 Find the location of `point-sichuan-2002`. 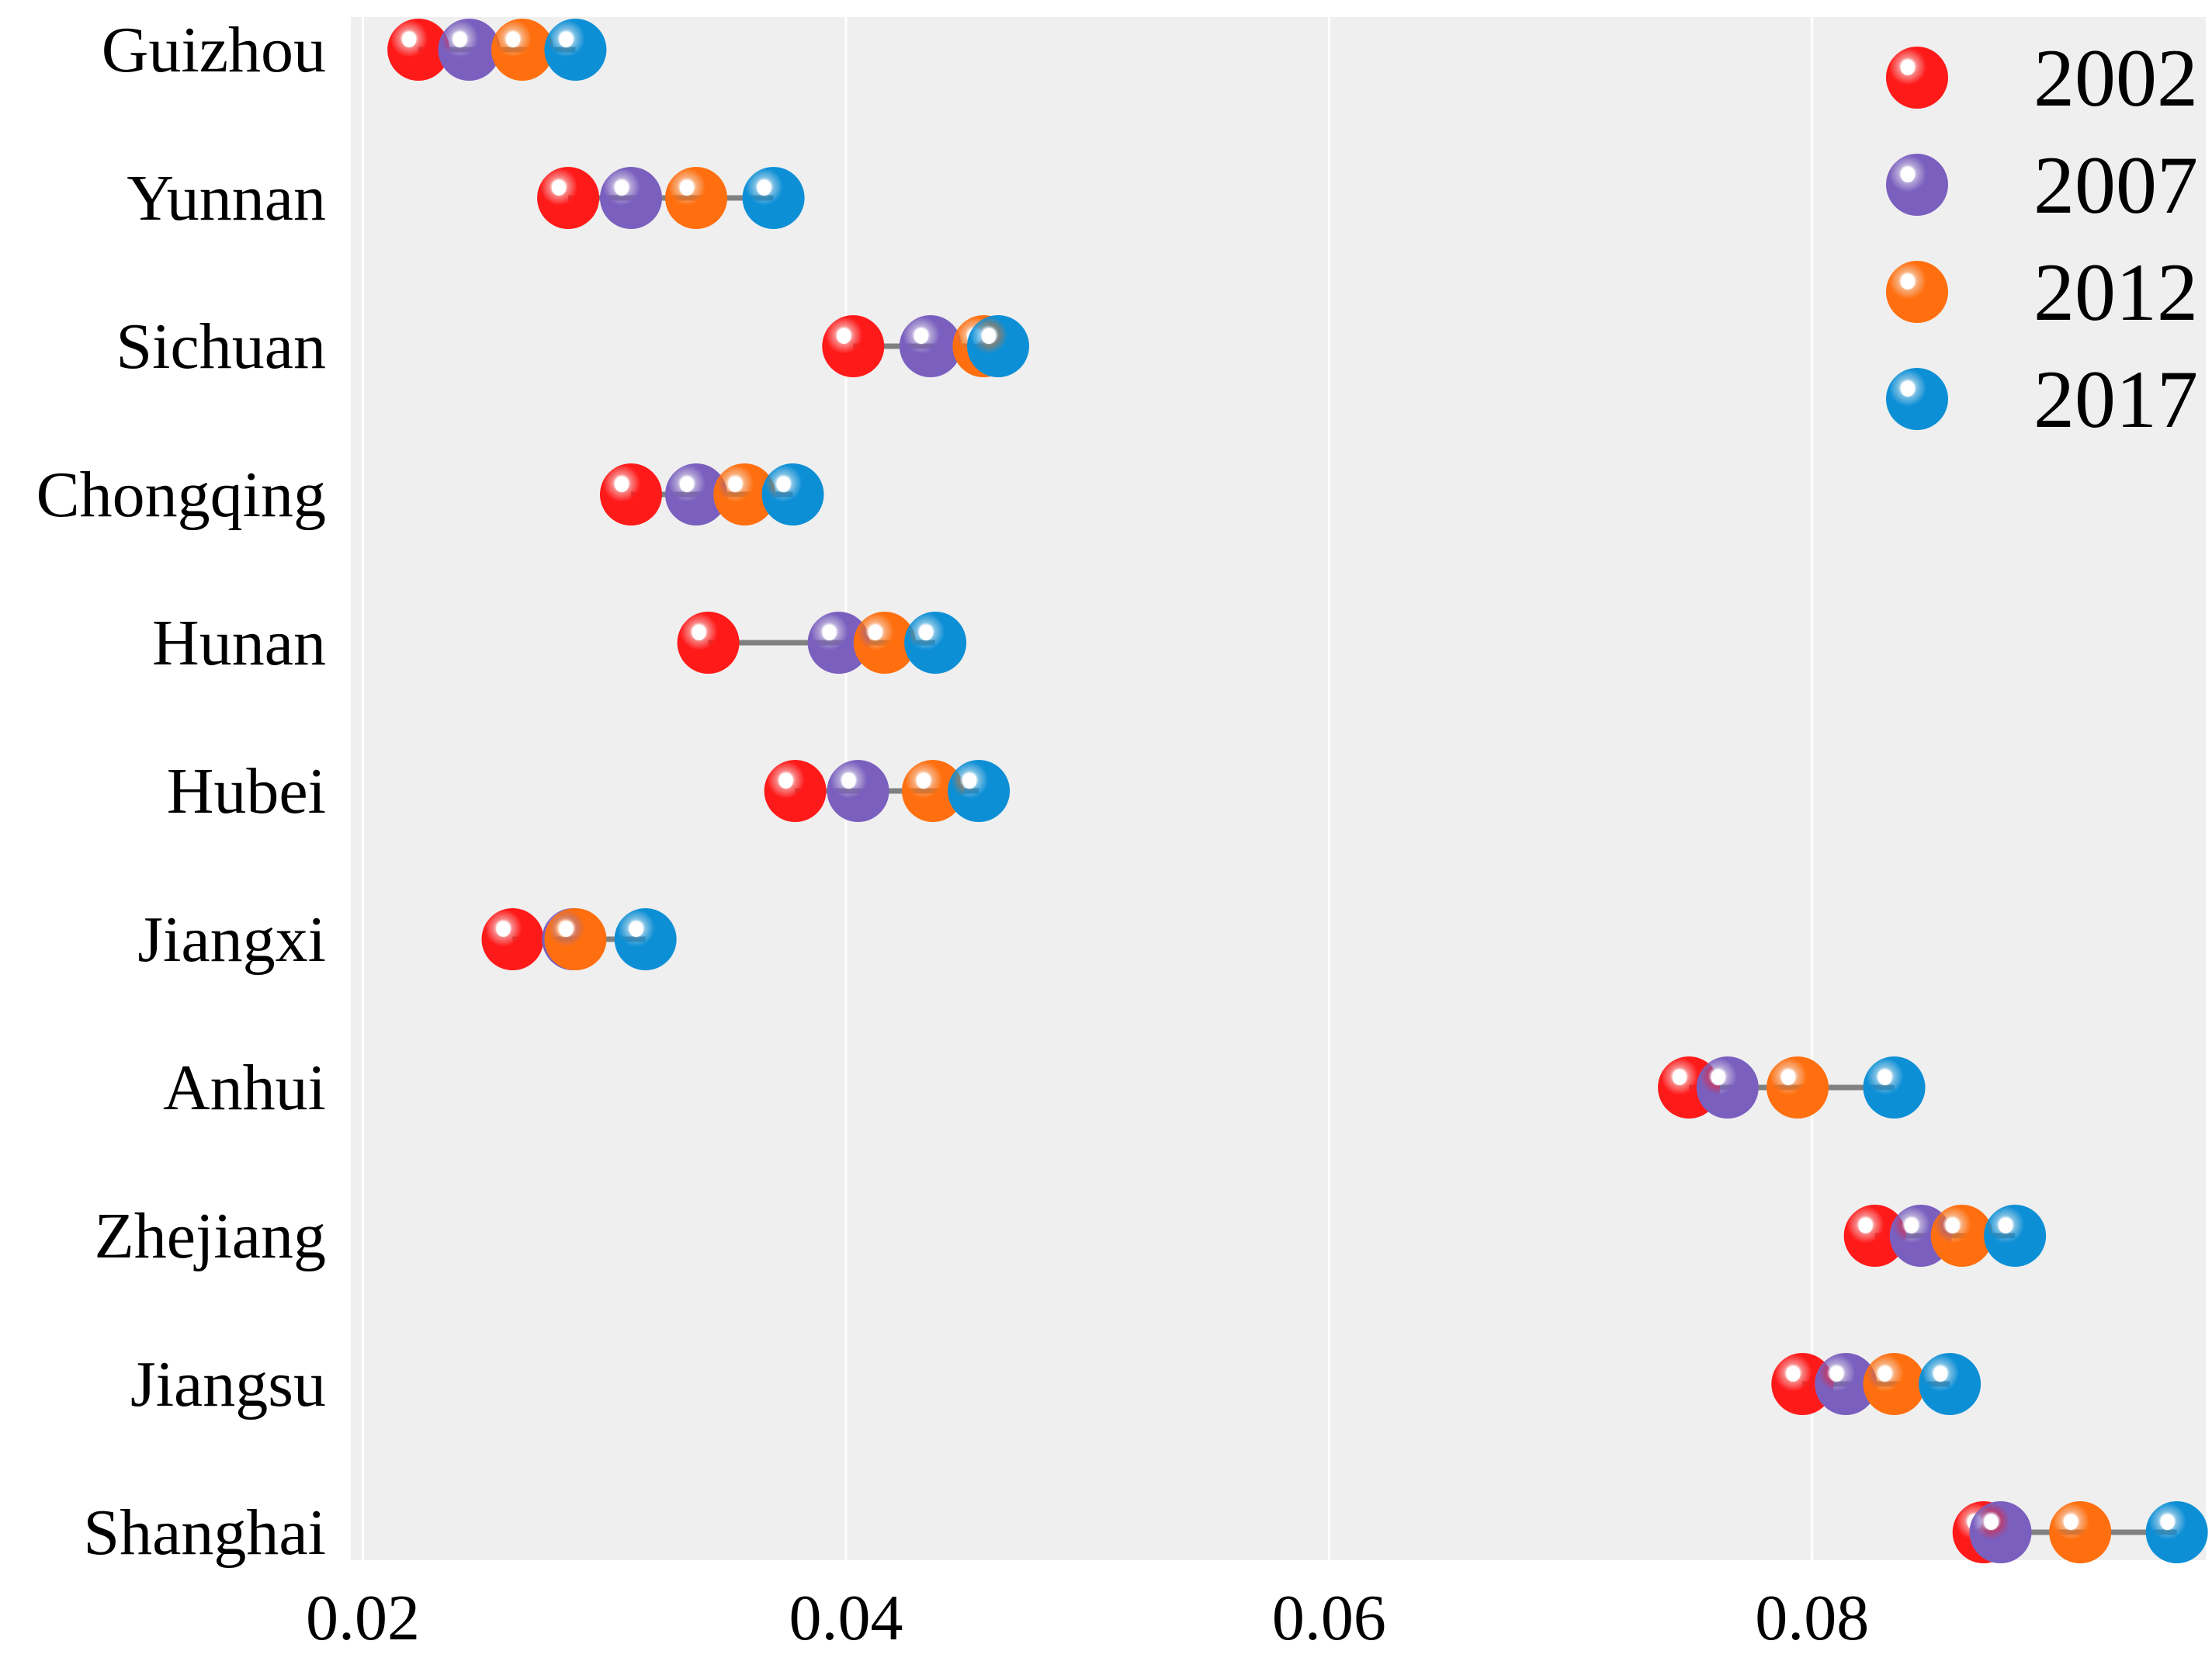

point-sichuan-2002 is located at coordinates (854, 346).